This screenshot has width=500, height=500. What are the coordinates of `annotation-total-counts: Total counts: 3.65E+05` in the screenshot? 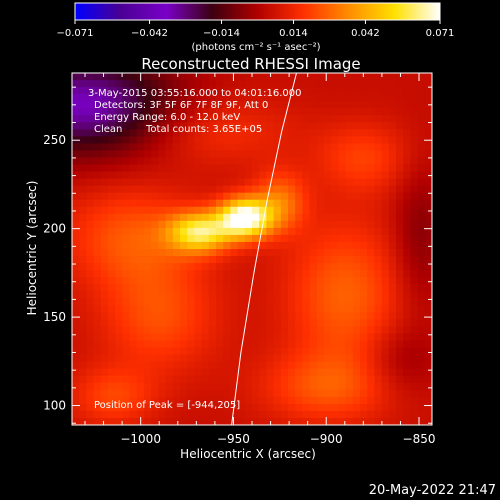 It's located at (203, 129).